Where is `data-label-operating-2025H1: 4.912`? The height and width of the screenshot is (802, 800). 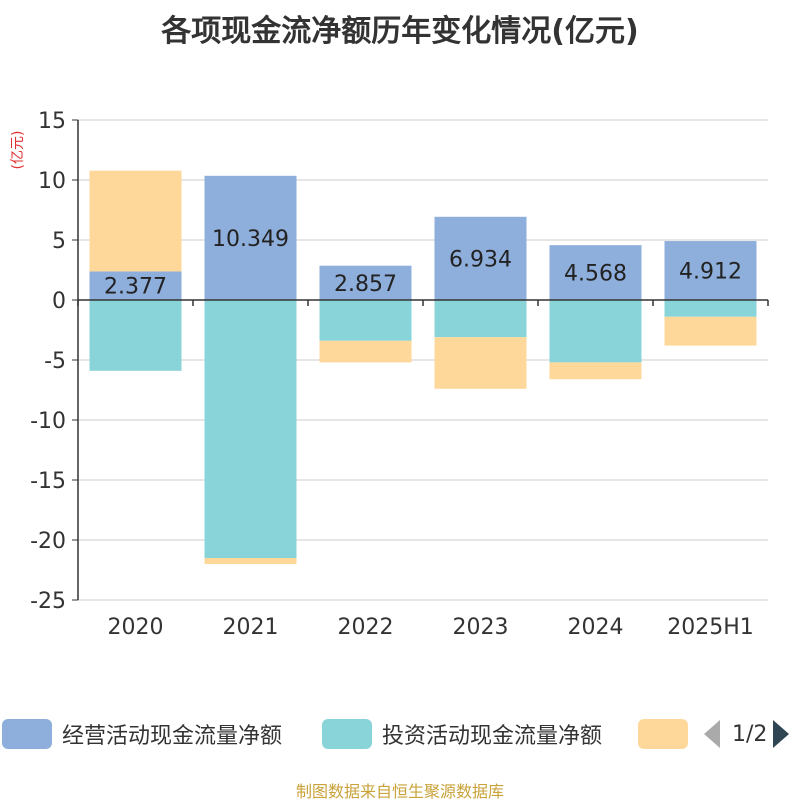
data-label-operating-2025H1: 4.912 is located at coordinates (710, 272).